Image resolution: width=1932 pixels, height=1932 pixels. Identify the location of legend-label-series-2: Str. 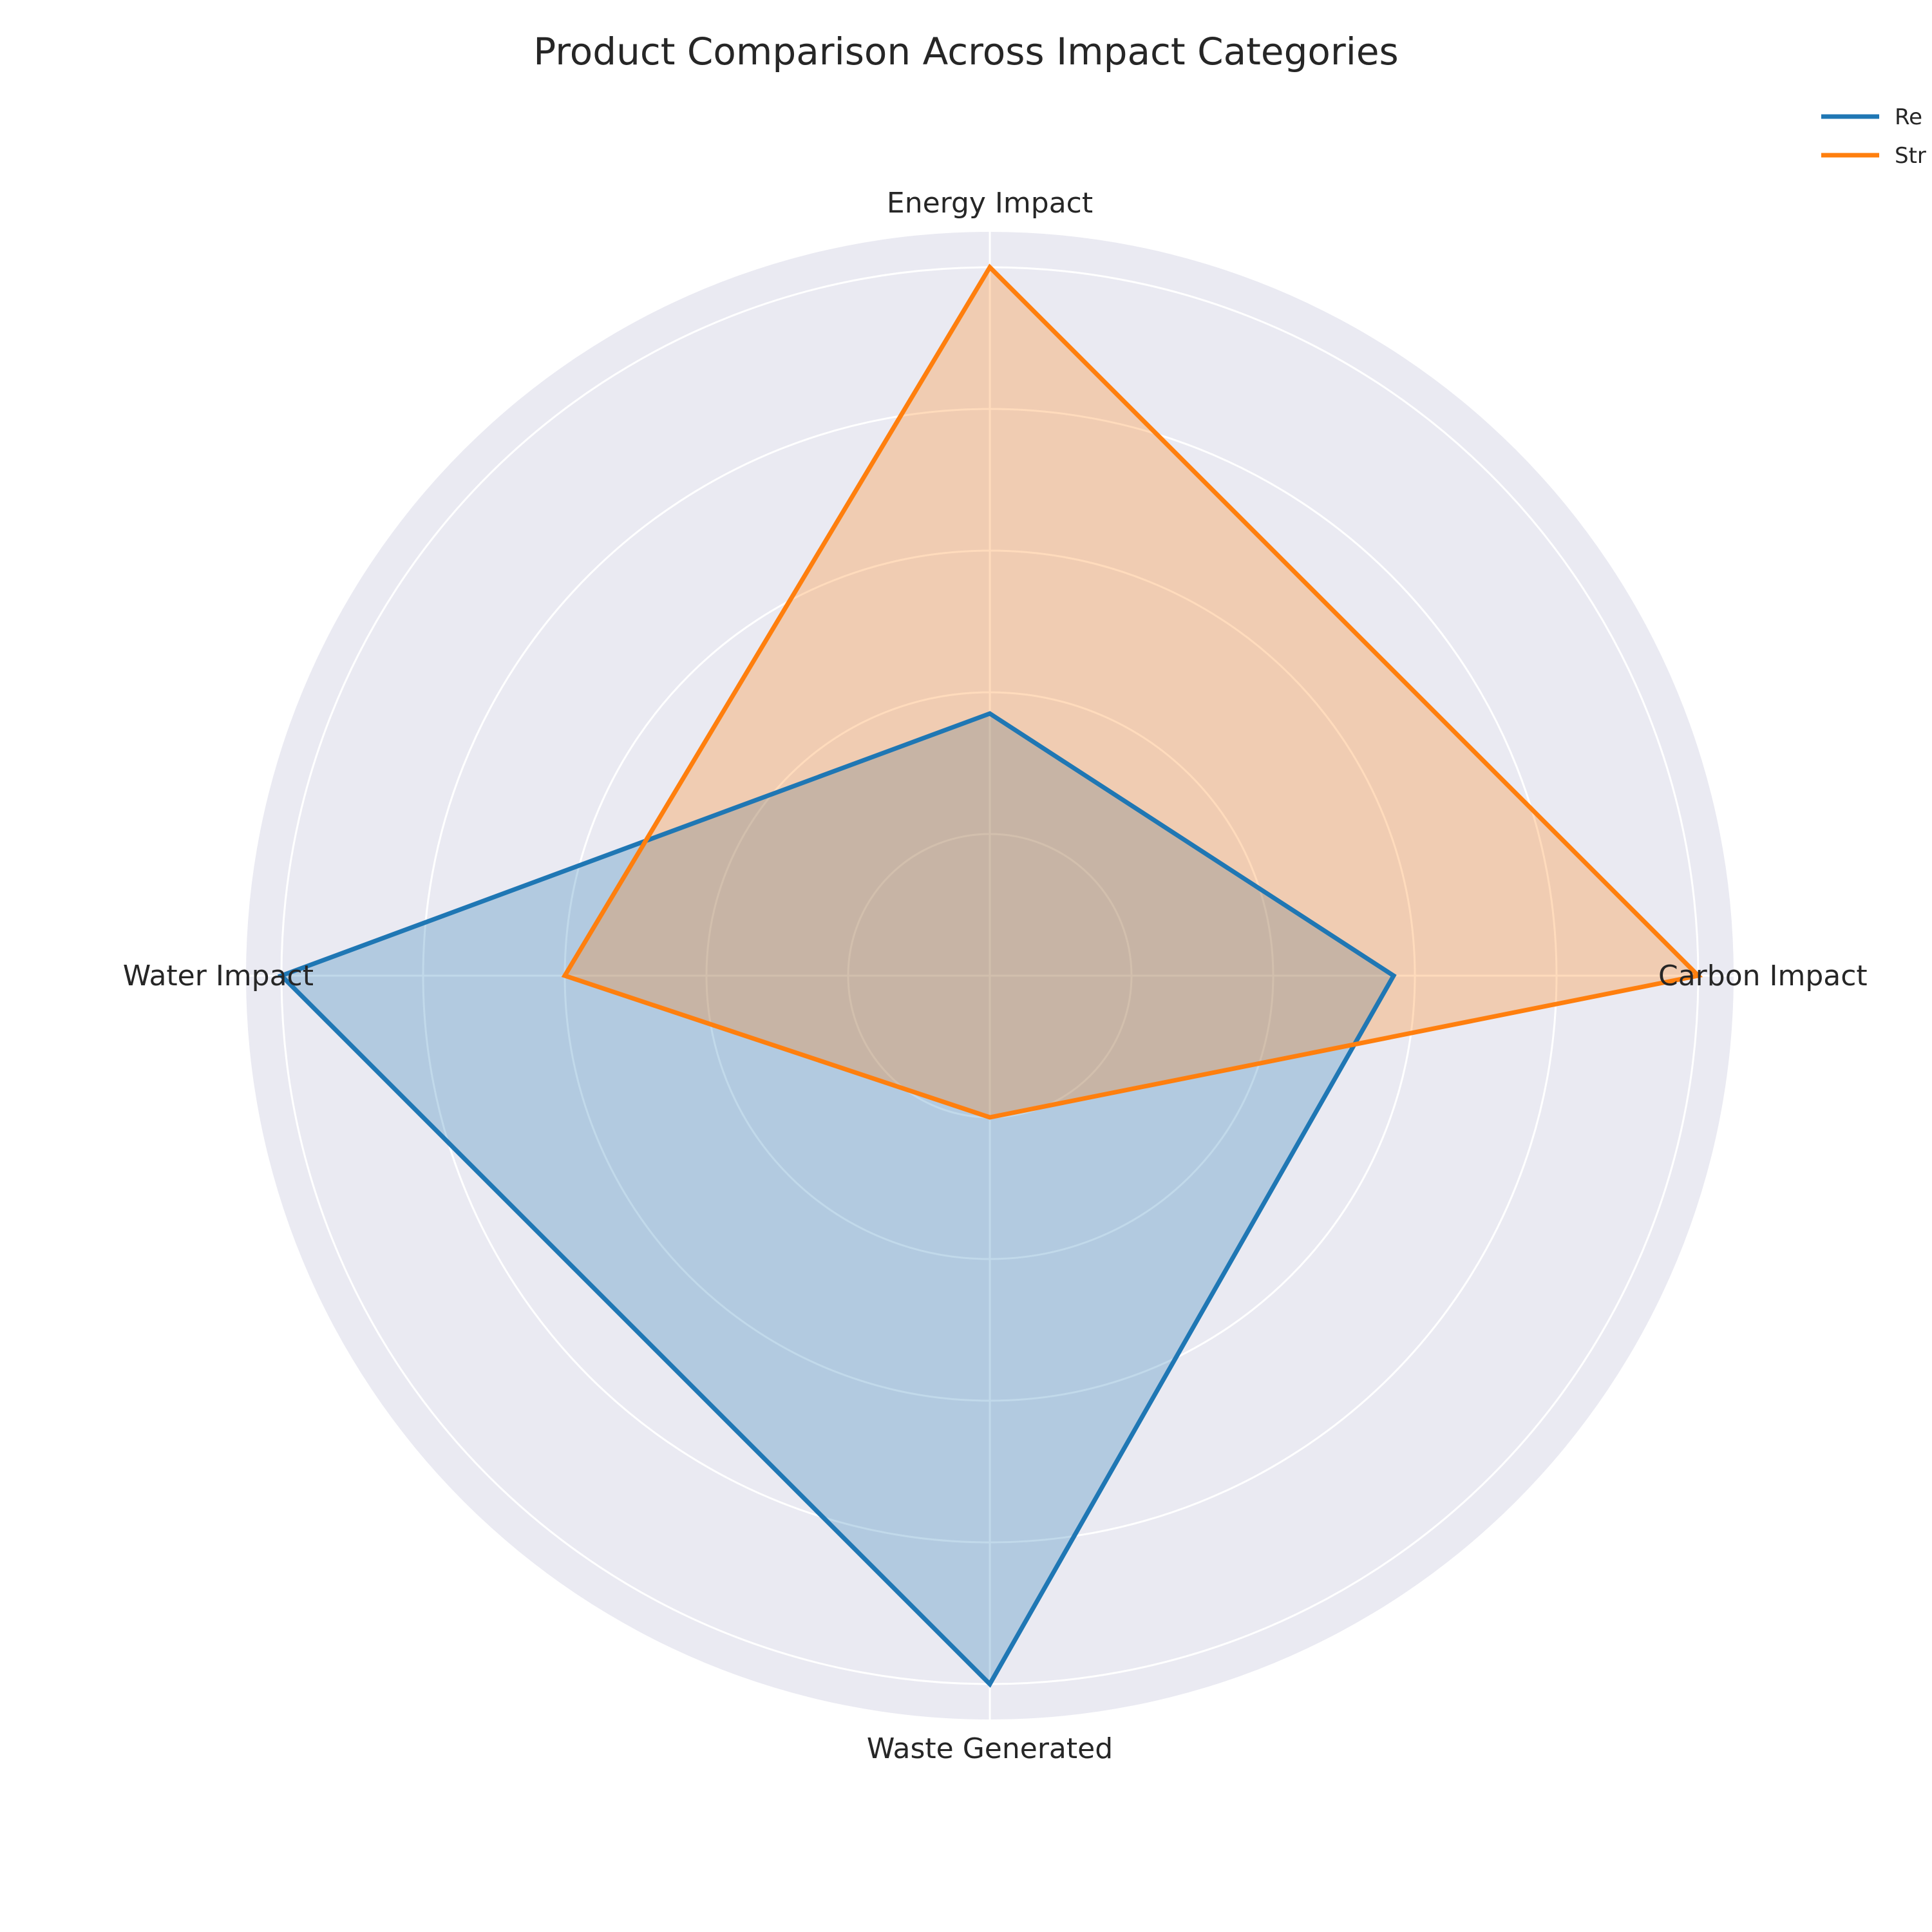
(1911, 156).